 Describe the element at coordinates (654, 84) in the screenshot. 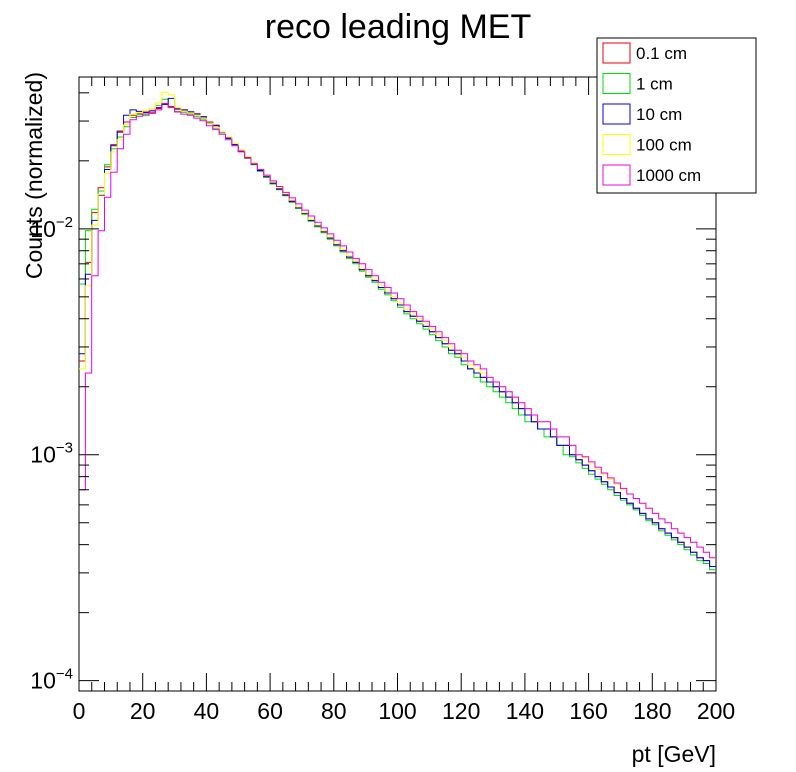

I see `legend-label: 1 cm` at that location.